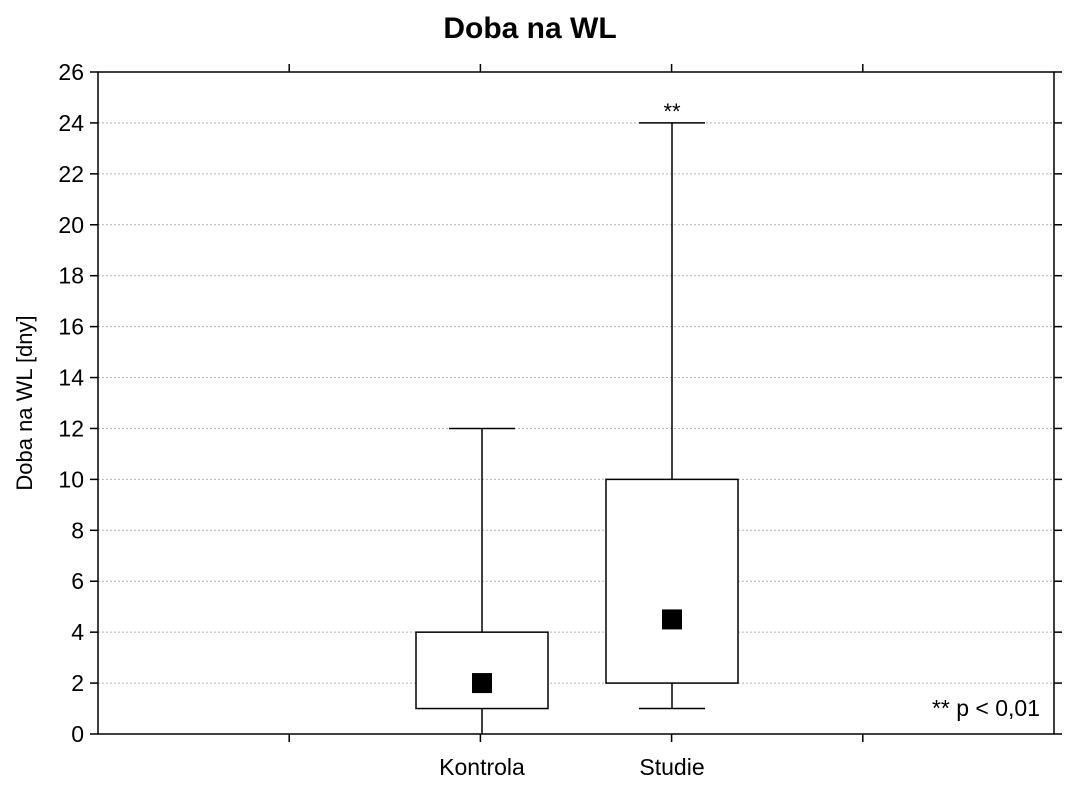  Describe the element at coordinates (77, 683) in the screenshot. I see `y-tick-label: 2` at that location.